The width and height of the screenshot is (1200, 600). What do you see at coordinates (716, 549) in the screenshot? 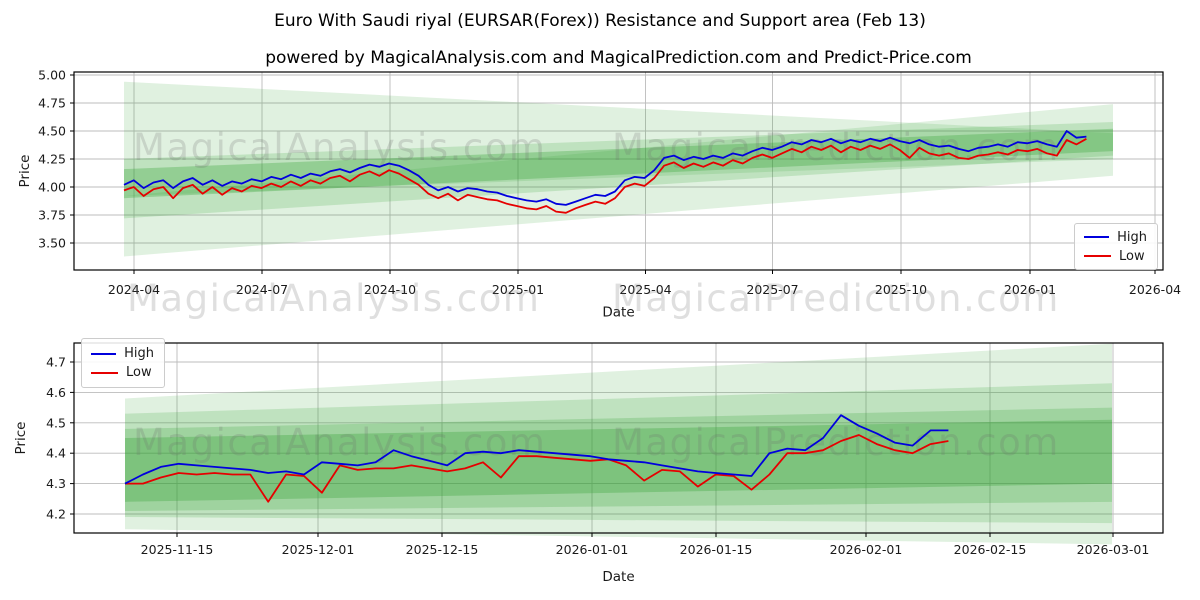
I see `x-tick-label: 2026-01-15` at bounding box center [716, 549].